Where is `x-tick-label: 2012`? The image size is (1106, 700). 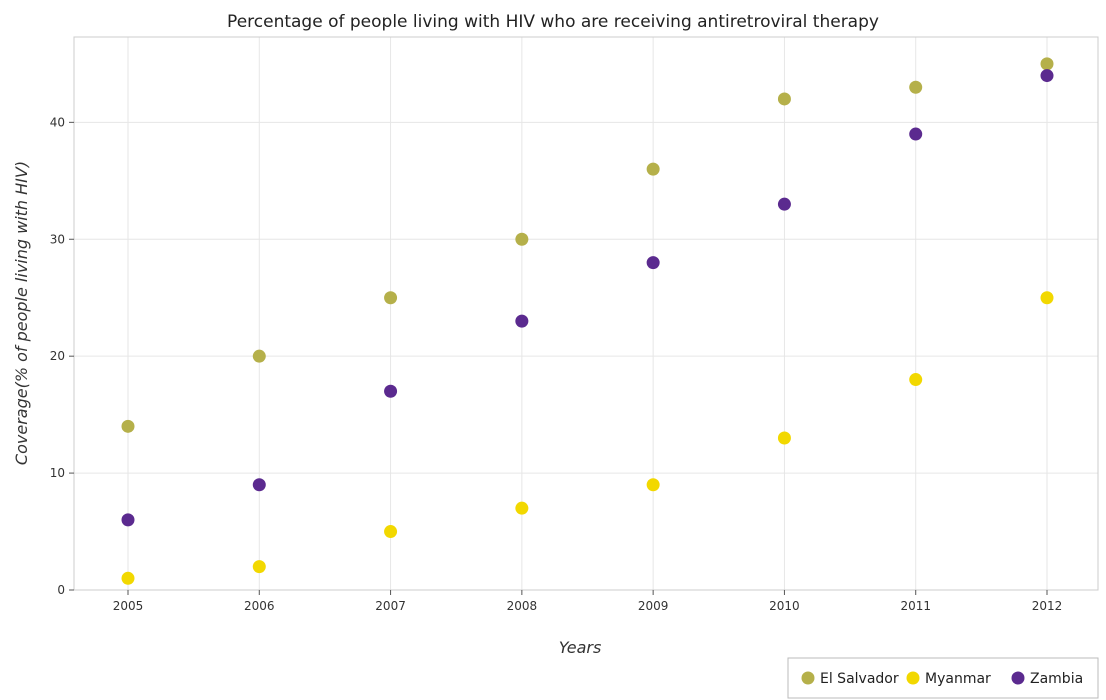
x-tick-label: 2012 is located at coordinates (1047, 606).